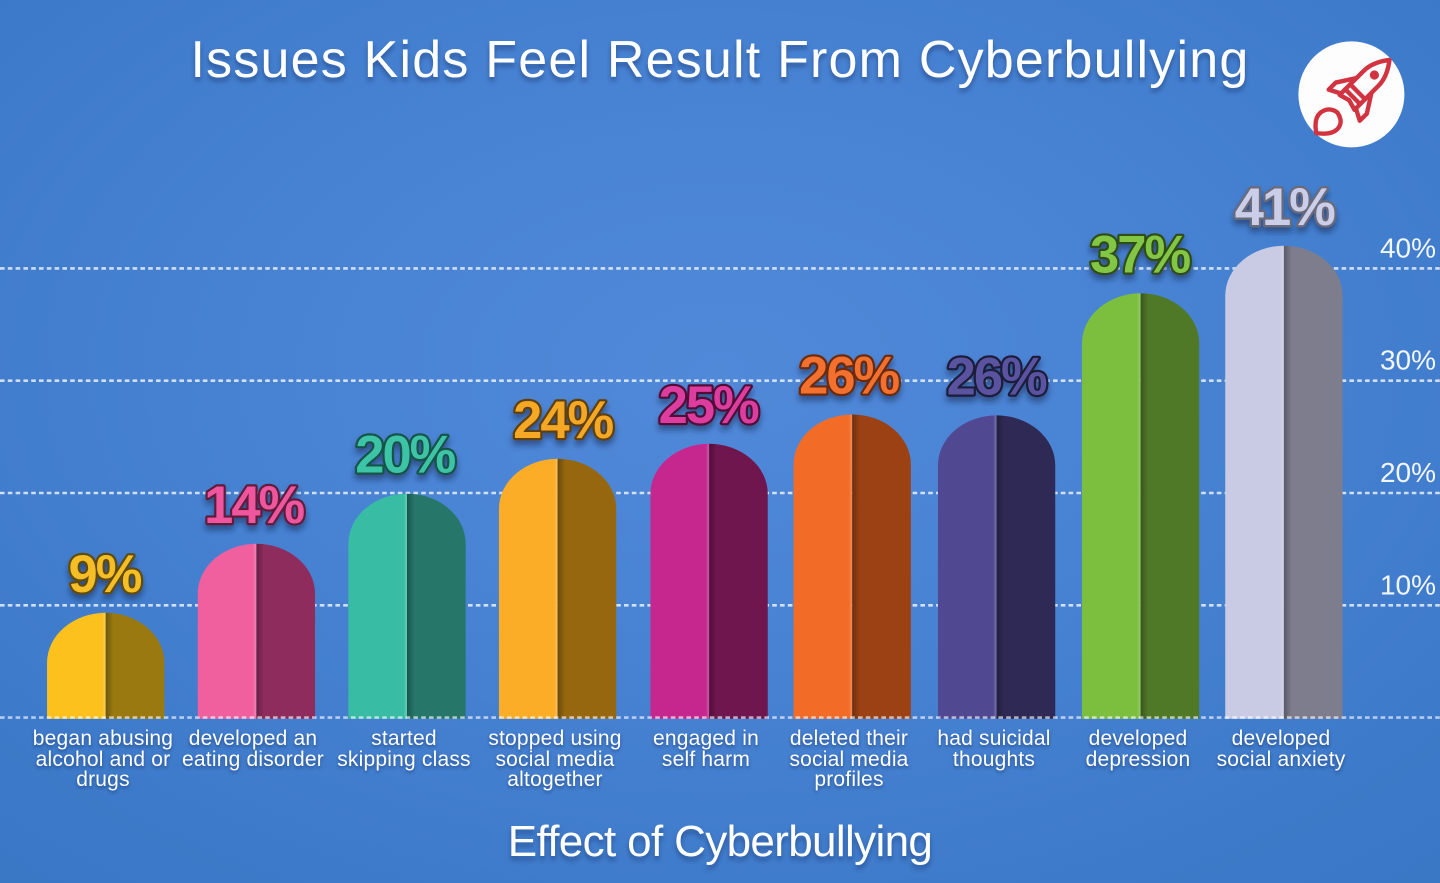  What do you see at coordinates (563, 420) in the screenshot?
I see `svg-text: 24%` at bounding box center [563, 420].